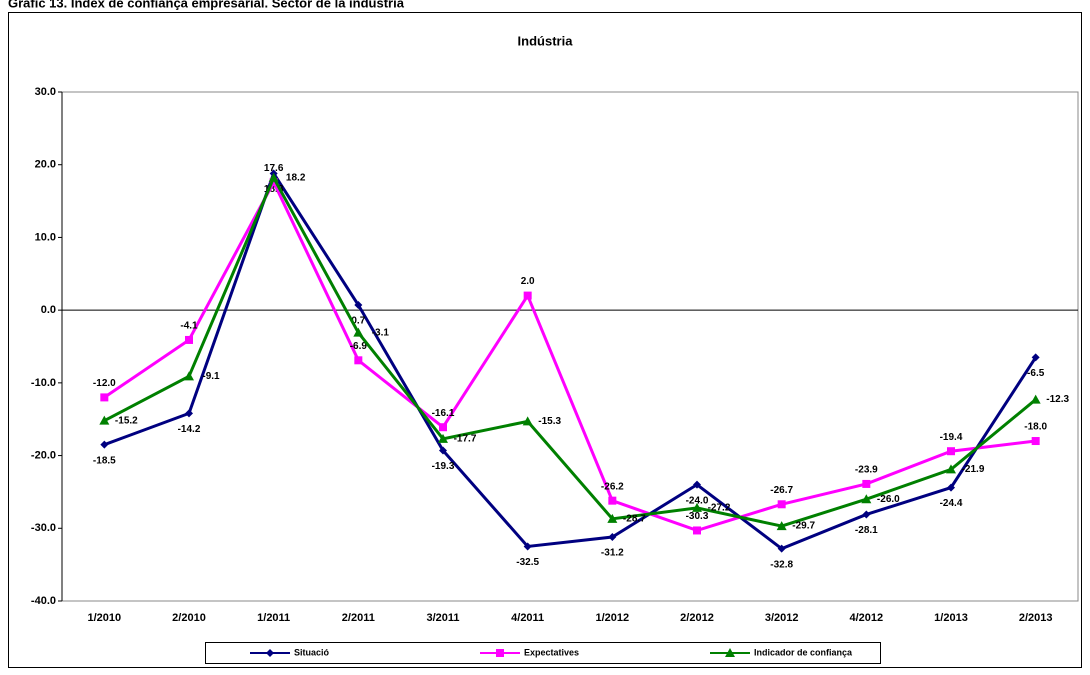 The height and width of the screenshot is (675, 1090). Describe the element at coordinates (549, 421) in the screenshot. I see `data-label: -15.3` at that location.